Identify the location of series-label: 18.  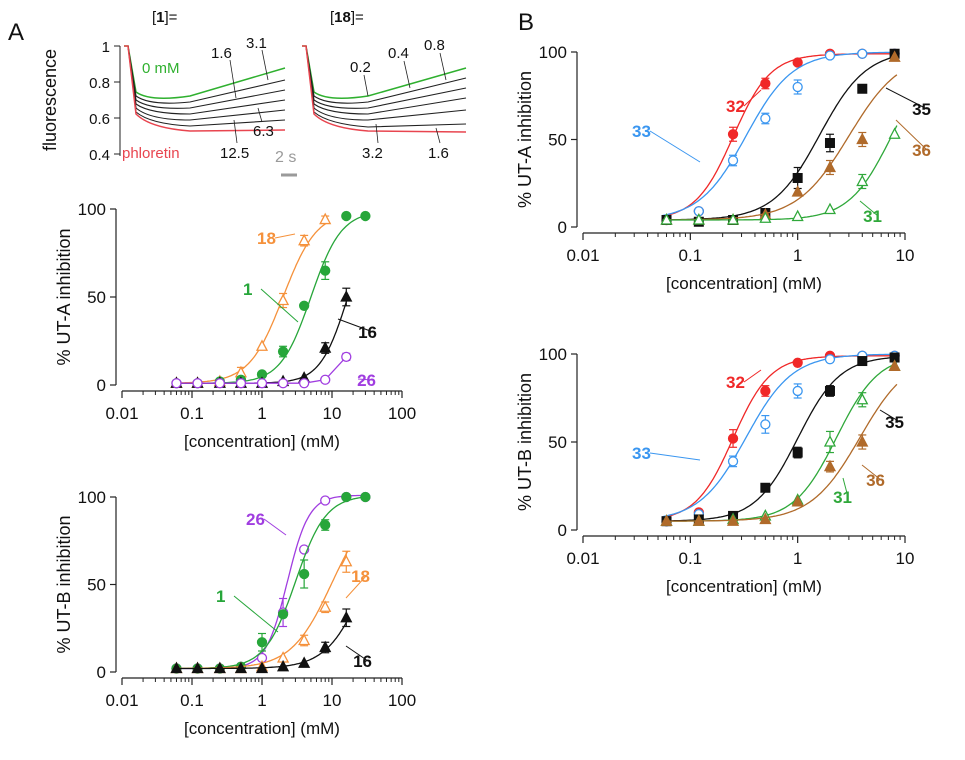
(360, 576).